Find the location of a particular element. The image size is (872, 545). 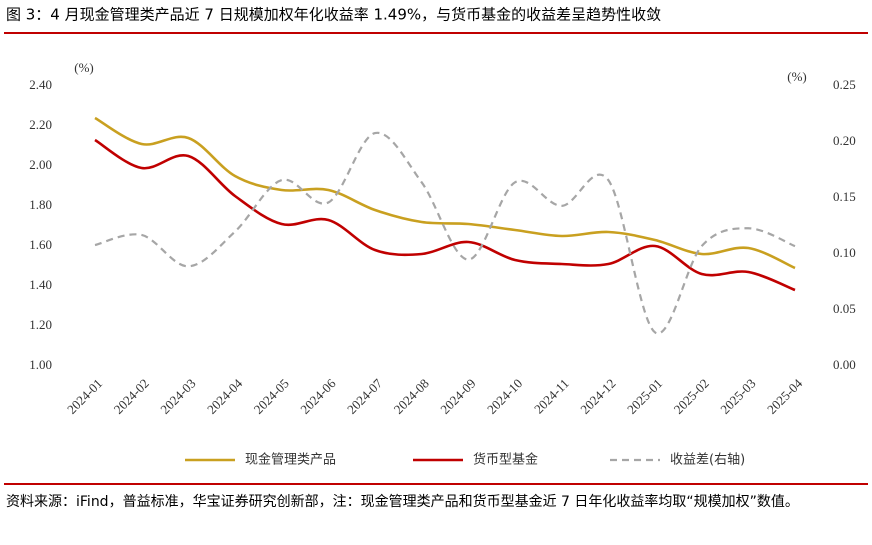

y-tick-label: 1.00 is located at coordinates (40, 364).